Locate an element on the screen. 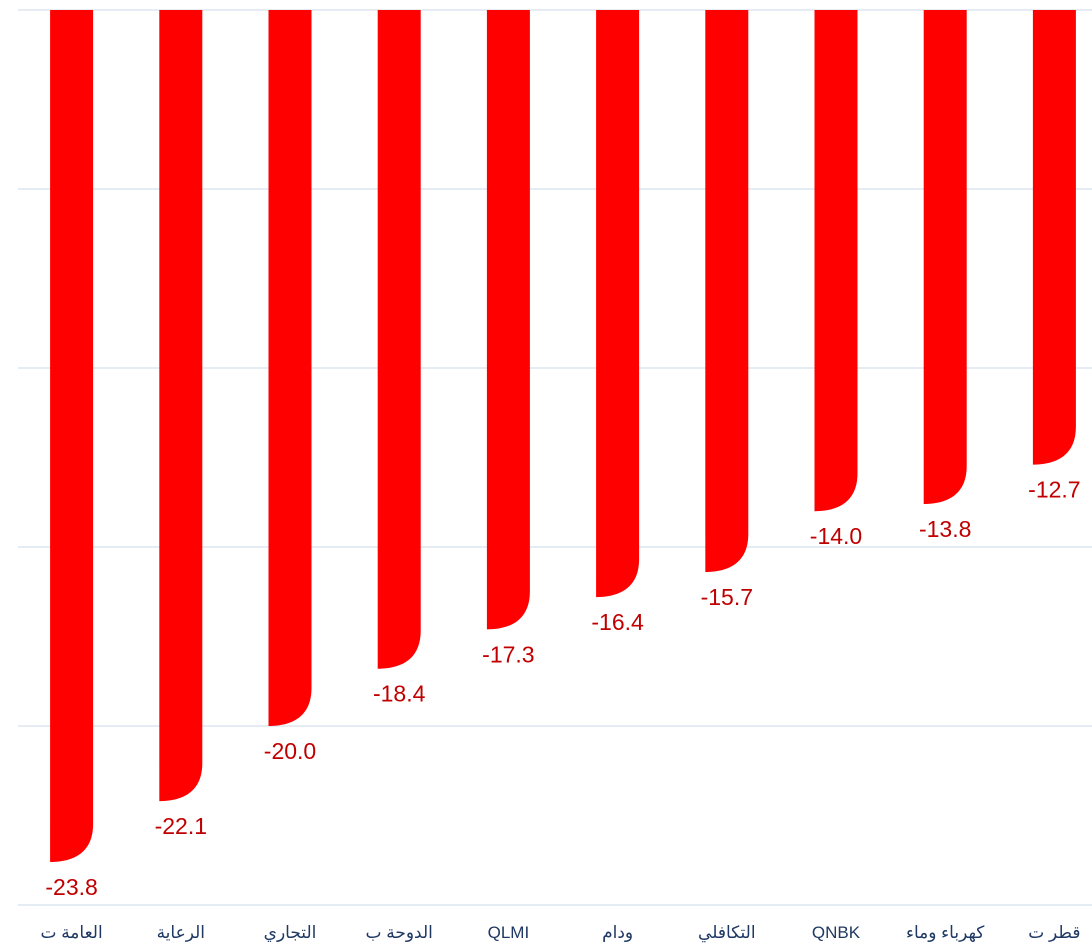  data-label: -18.4 is located at coordinates (399, 694).